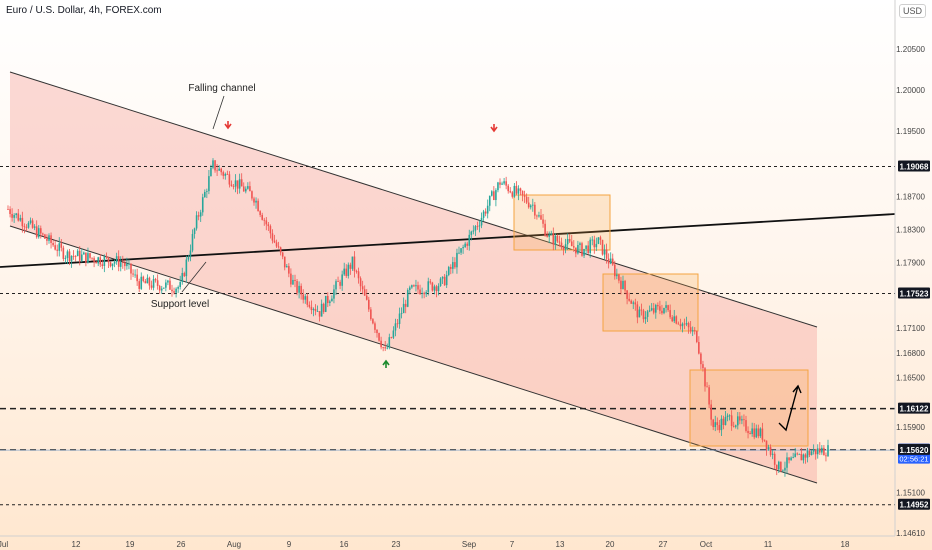 The height and width of the screenshot is (550, 932). I want to click on projection-arrow, so click(788, 408).